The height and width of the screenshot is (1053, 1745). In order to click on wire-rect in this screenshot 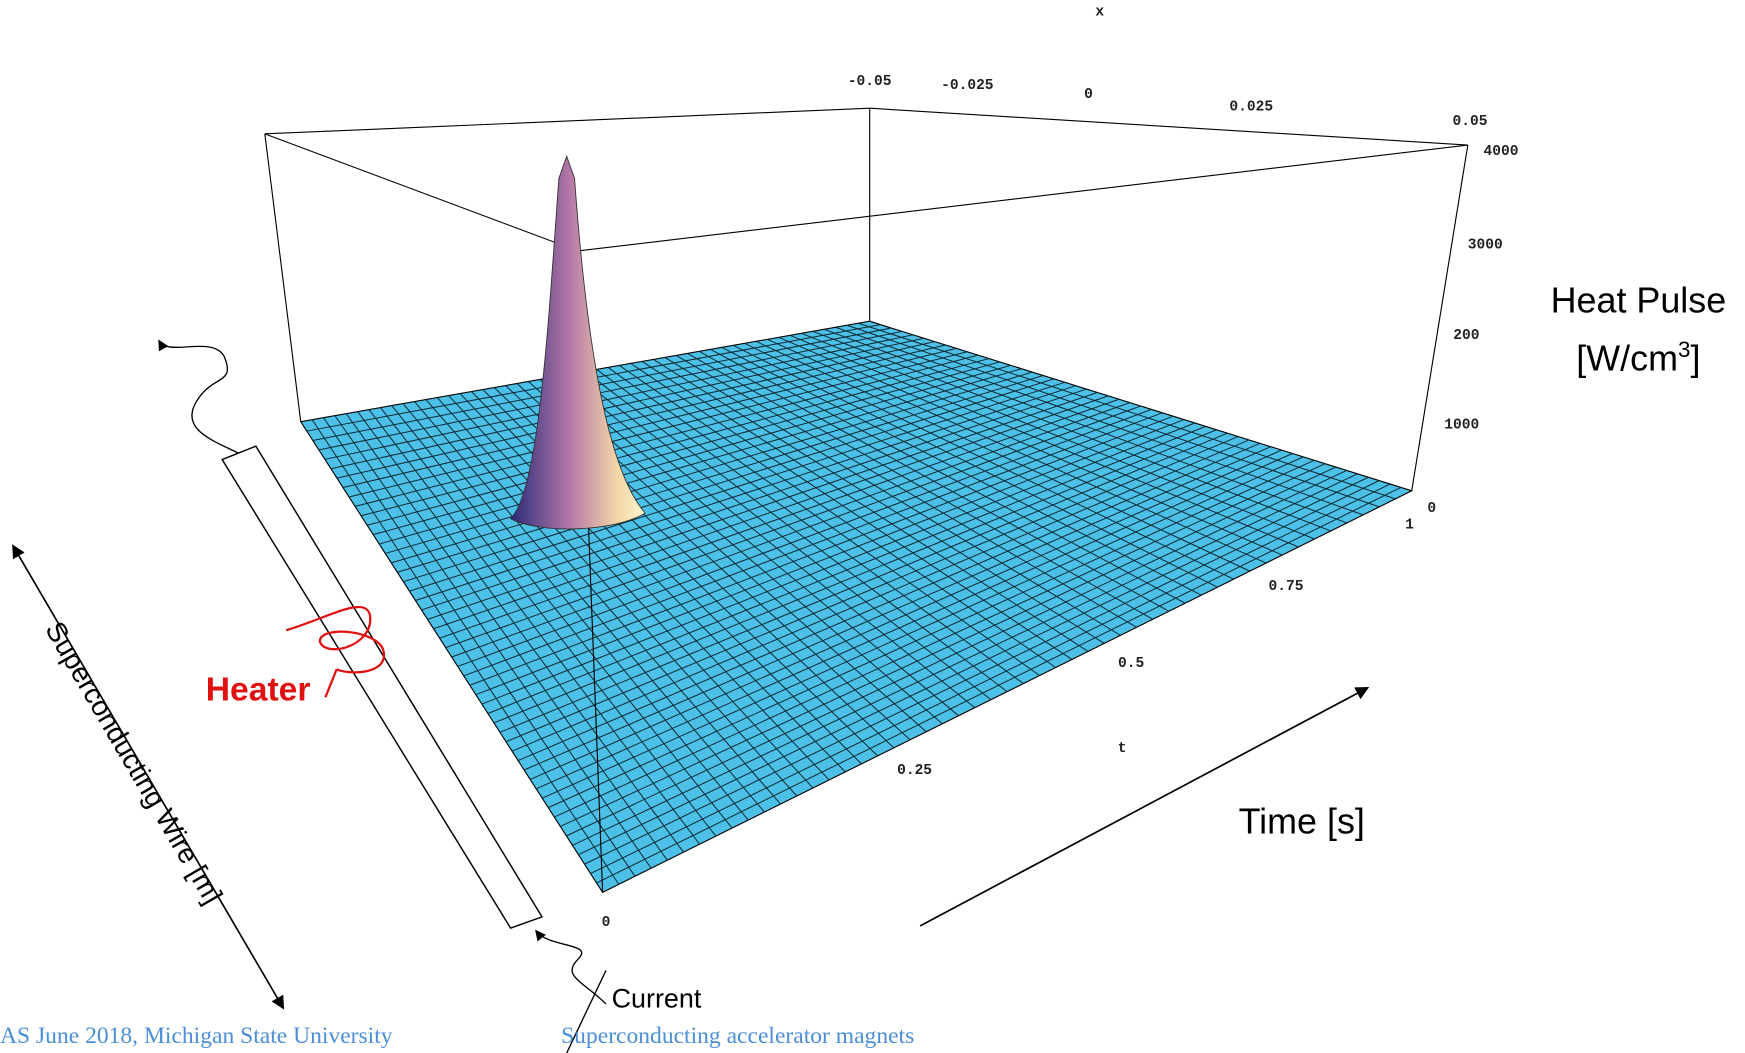, I will do `click(382, 687)`.